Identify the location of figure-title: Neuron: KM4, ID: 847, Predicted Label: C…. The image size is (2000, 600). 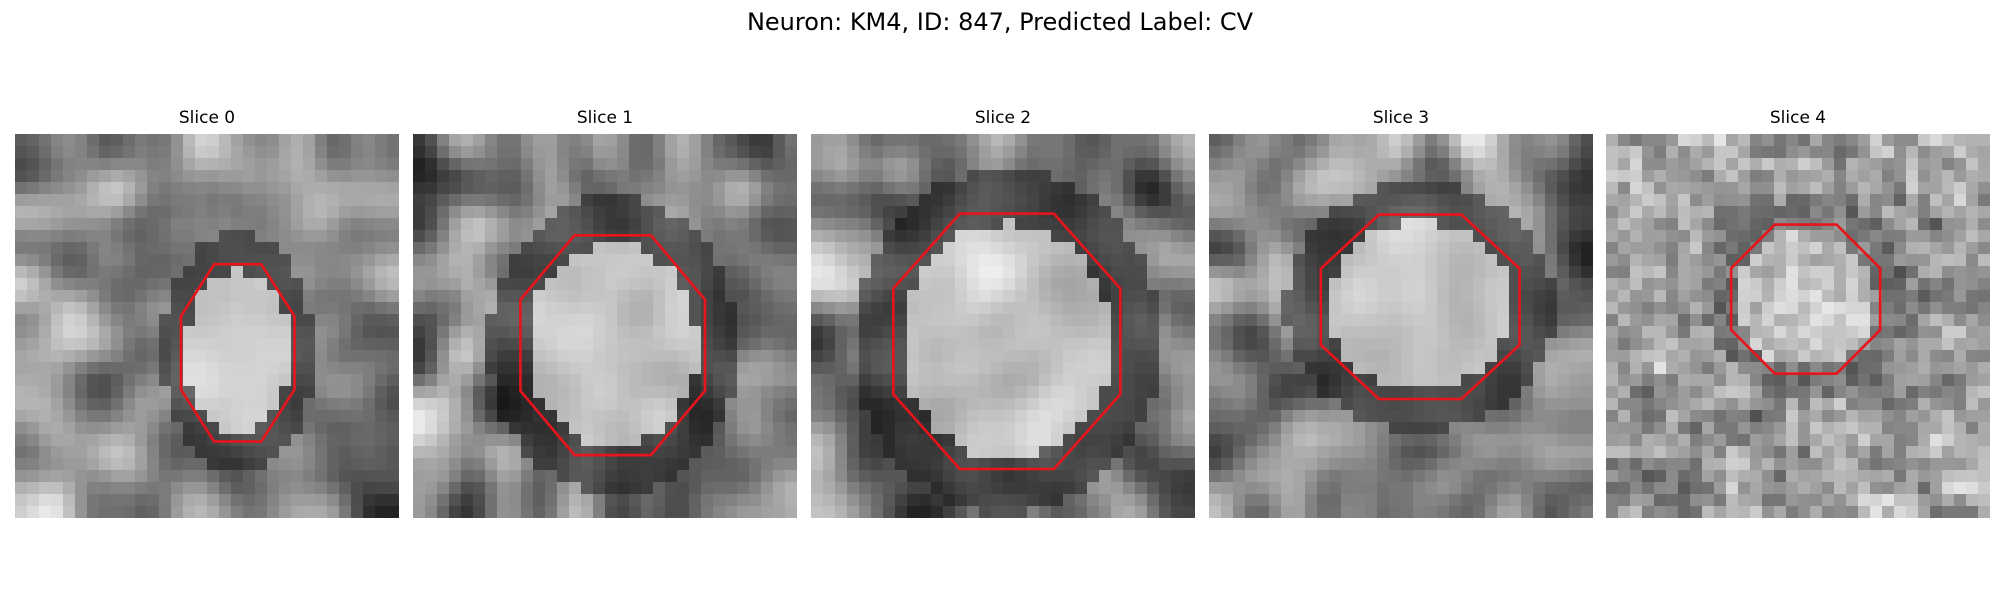
(1000, 22).